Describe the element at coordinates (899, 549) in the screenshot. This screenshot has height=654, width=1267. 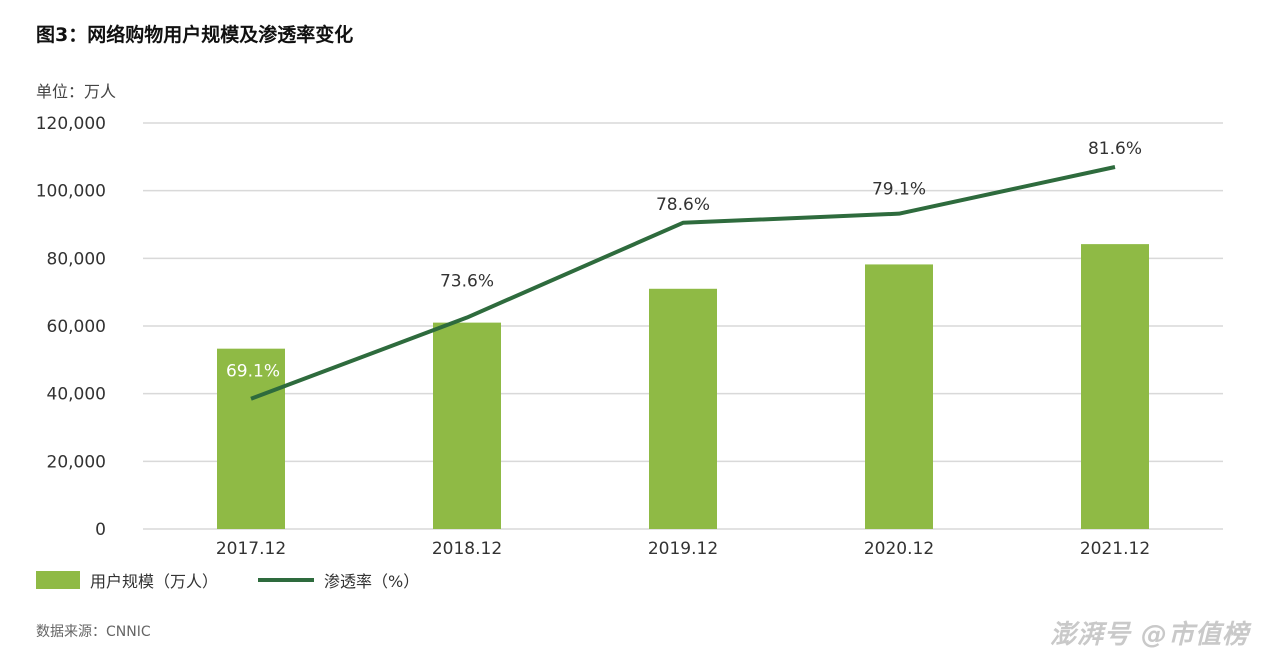
I see `x-tick-label: 2020.12` at that location.